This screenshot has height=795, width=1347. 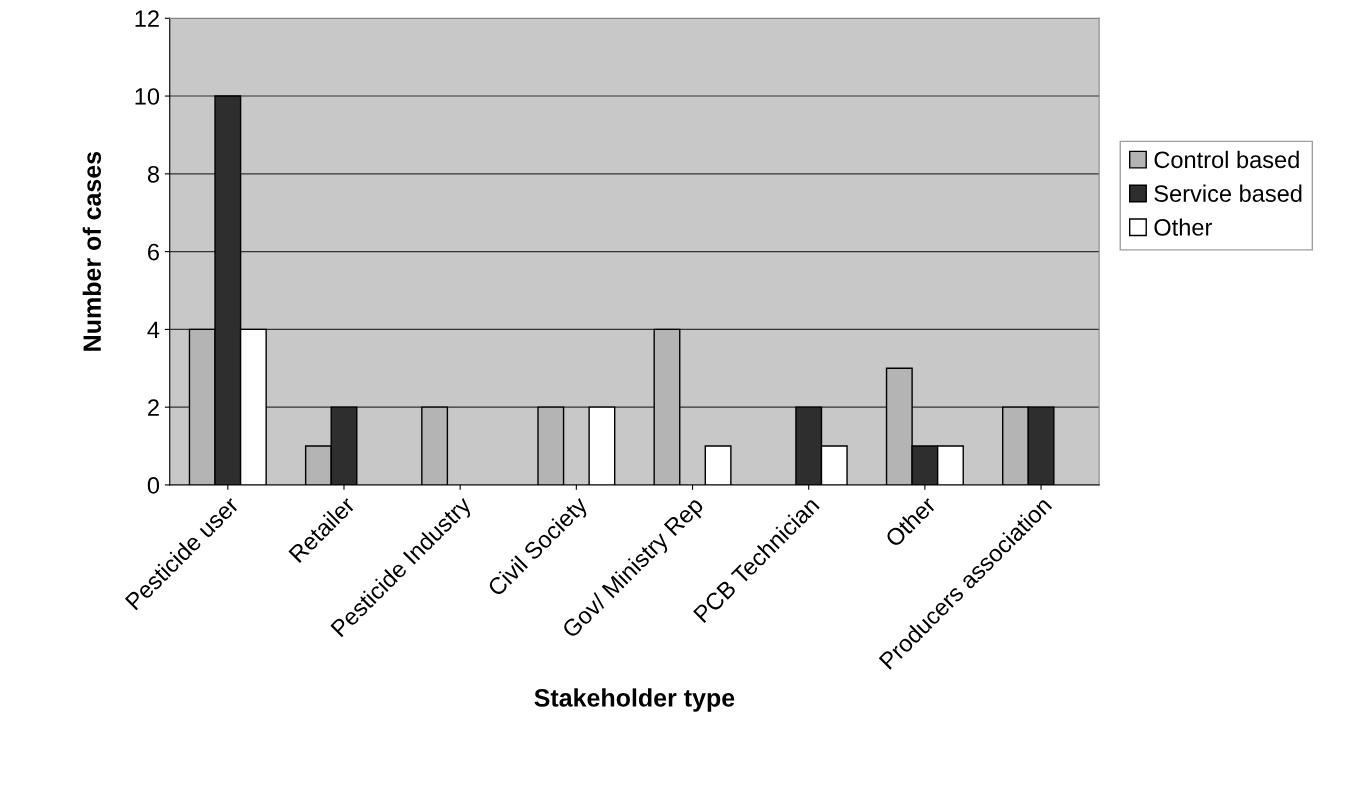 I want to click on legend-label: Service based, so click(x=1228, y=193).